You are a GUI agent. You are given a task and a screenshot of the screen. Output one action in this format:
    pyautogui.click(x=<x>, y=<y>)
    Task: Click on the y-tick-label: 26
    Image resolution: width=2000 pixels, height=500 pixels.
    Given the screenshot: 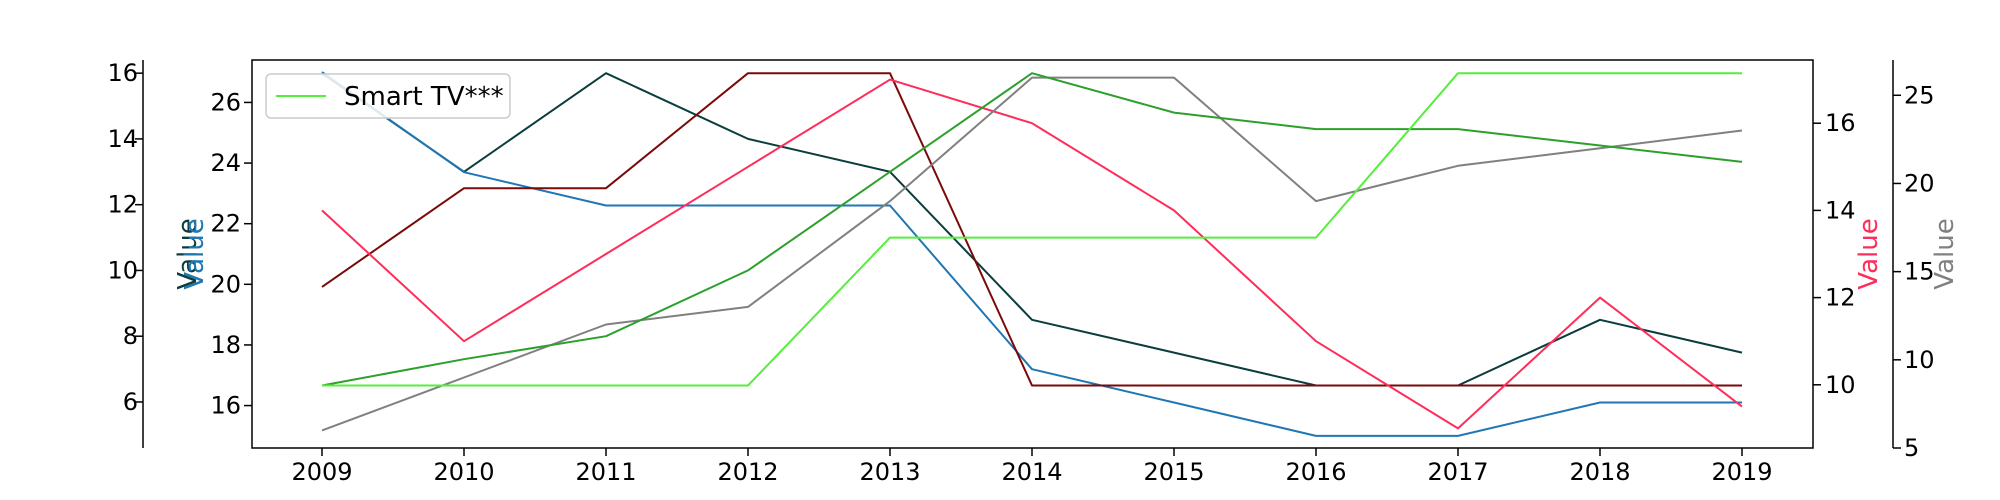 What is the action you would take?
    pyautogui.click(x=225, y=102)
    